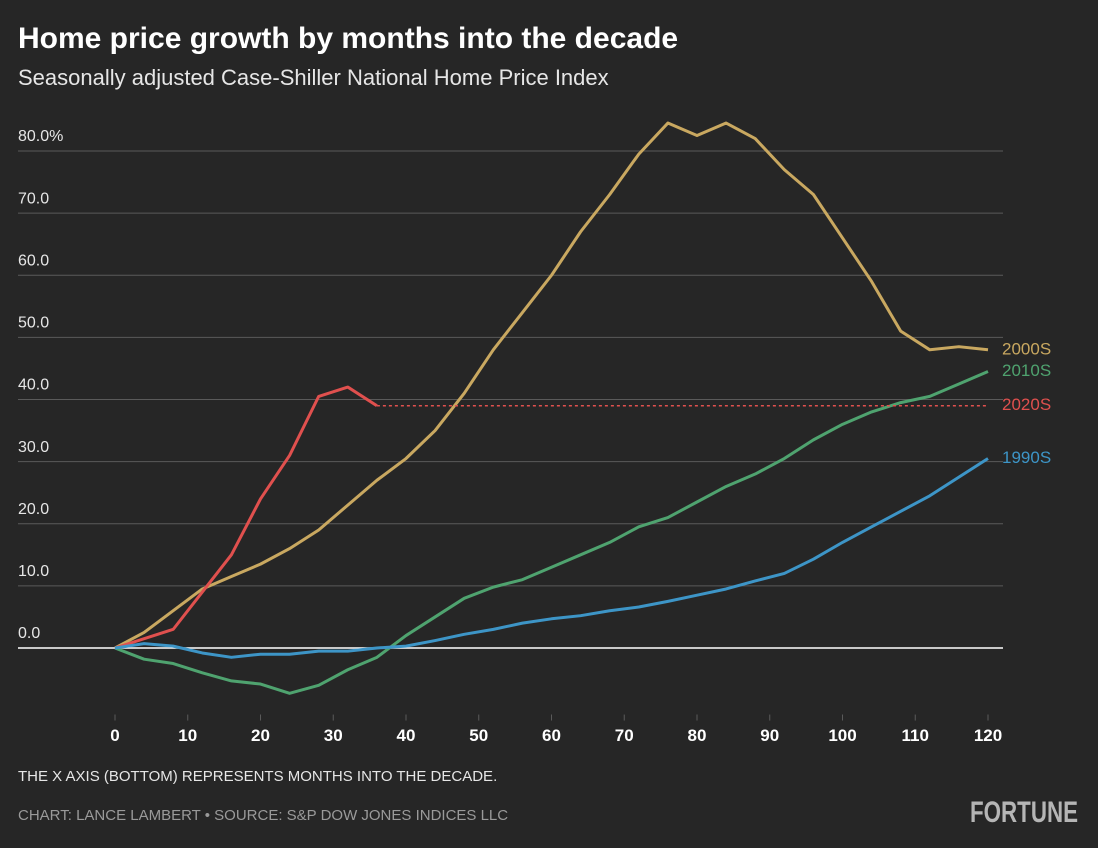 Image resolution: width=1098 pixels, height=848 pixels. Describe the element at coordinates (1026, 348) in the screenshot. I see `series-label: 2000S` at that location.